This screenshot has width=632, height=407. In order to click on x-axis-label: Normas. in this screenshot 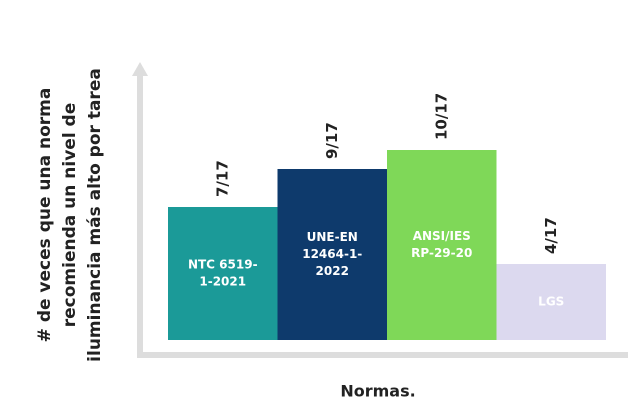, I will do `click(377, 391)`.